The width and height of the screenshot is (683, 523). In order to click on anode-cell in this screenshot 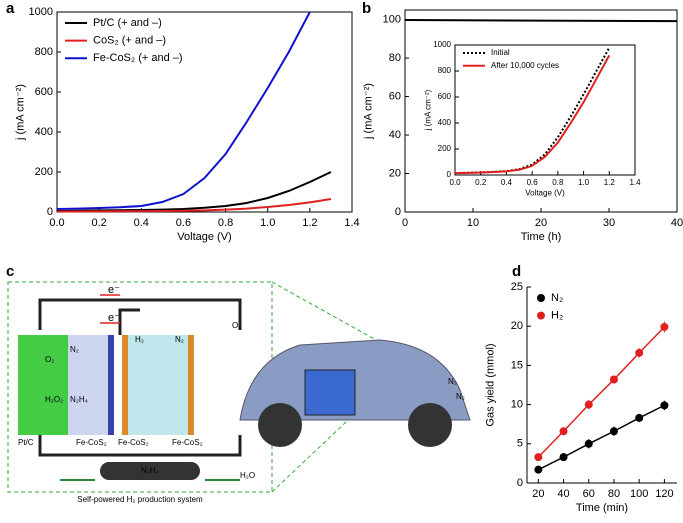, I will do `click(89, 385)`.